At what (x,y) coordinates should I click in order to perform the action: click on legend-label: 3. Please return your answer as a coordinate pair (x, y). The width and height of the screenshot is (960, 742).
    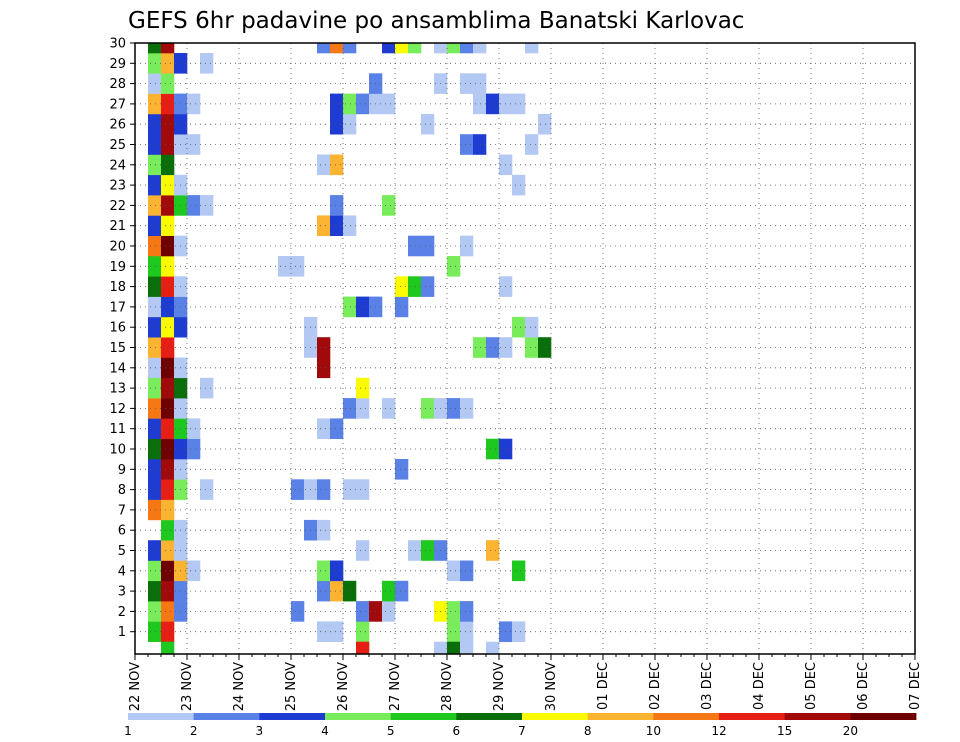
    Looking at the image, I should click on (260, 731).